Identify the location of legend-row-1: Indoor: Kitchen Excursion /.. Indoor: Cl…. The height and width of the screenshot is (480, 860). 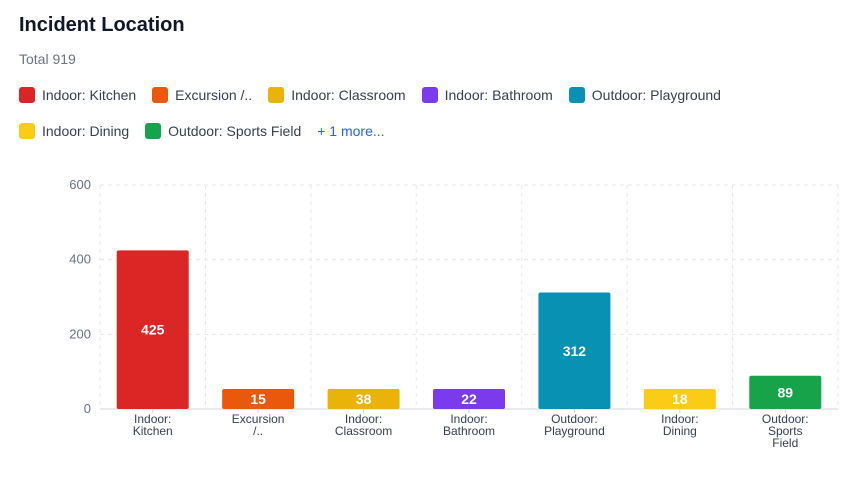
(429, 95).